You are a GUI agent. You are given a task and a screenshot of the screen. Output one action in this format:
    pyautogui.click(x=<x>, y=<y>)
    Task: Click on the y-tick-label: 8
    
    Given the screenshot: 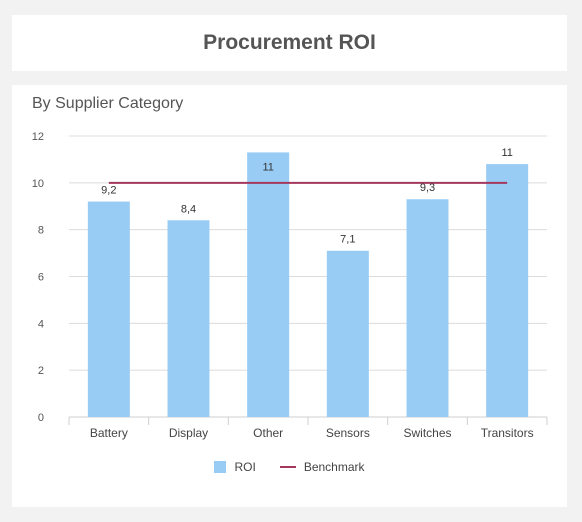 What is the action you would take?
    pyautogui.click(x=41, y=231)
    